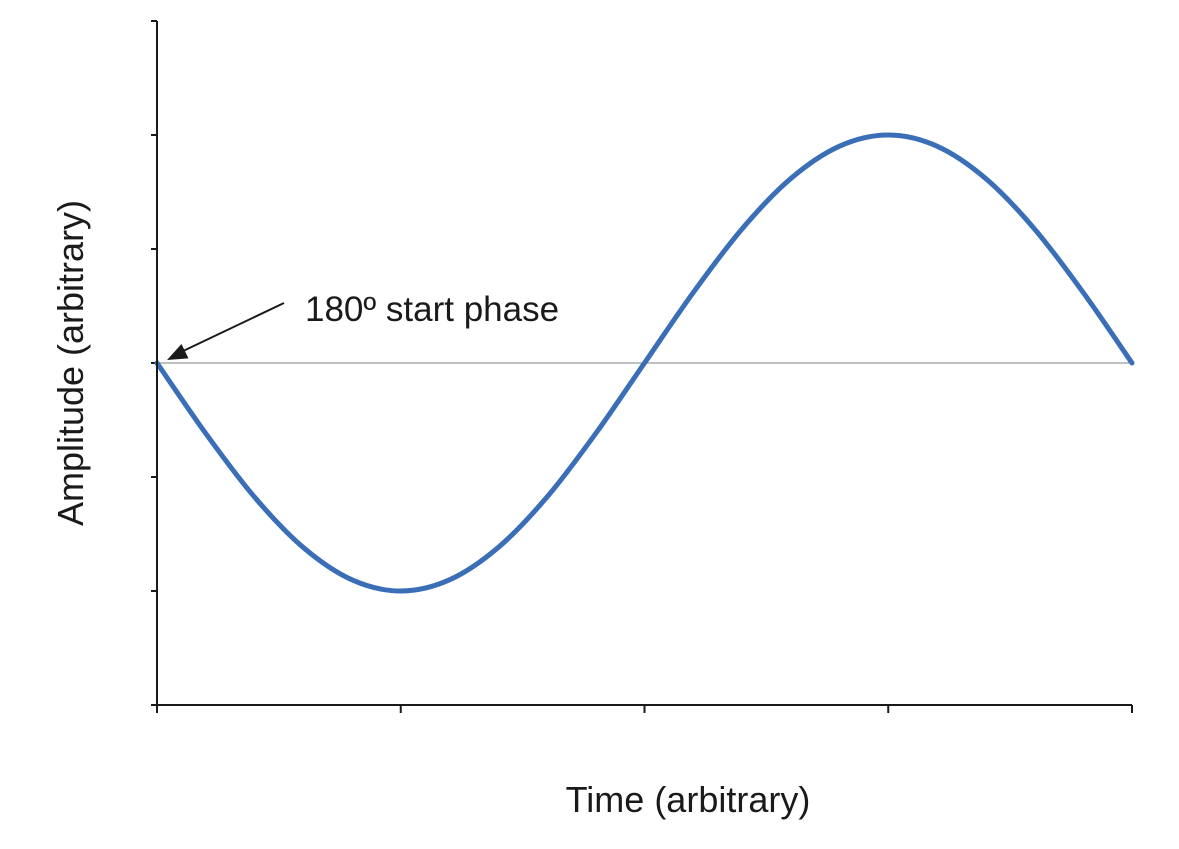  What do you see at coordinates (70, 363) in the screenshot?
I see `y-axis-label: Amplitude (arbitrary)` at bounding box center [70, 363].